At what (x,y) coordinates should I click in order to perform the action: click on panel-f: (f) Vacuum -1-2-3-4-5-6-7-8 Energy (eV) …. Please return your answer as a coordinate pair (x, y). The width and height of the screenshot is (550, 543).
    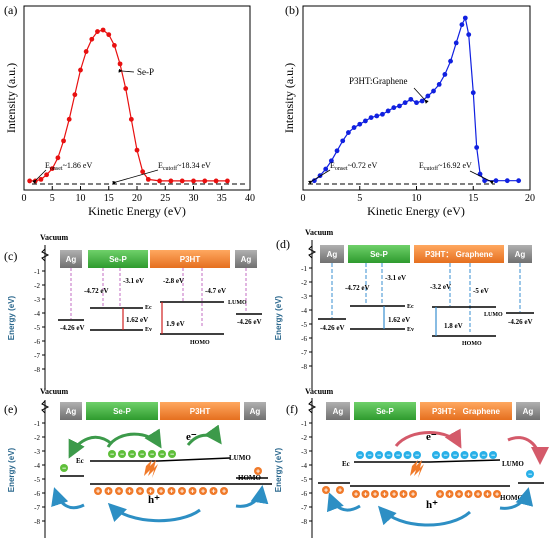
    Looking at the image, I should click on (411, 462).